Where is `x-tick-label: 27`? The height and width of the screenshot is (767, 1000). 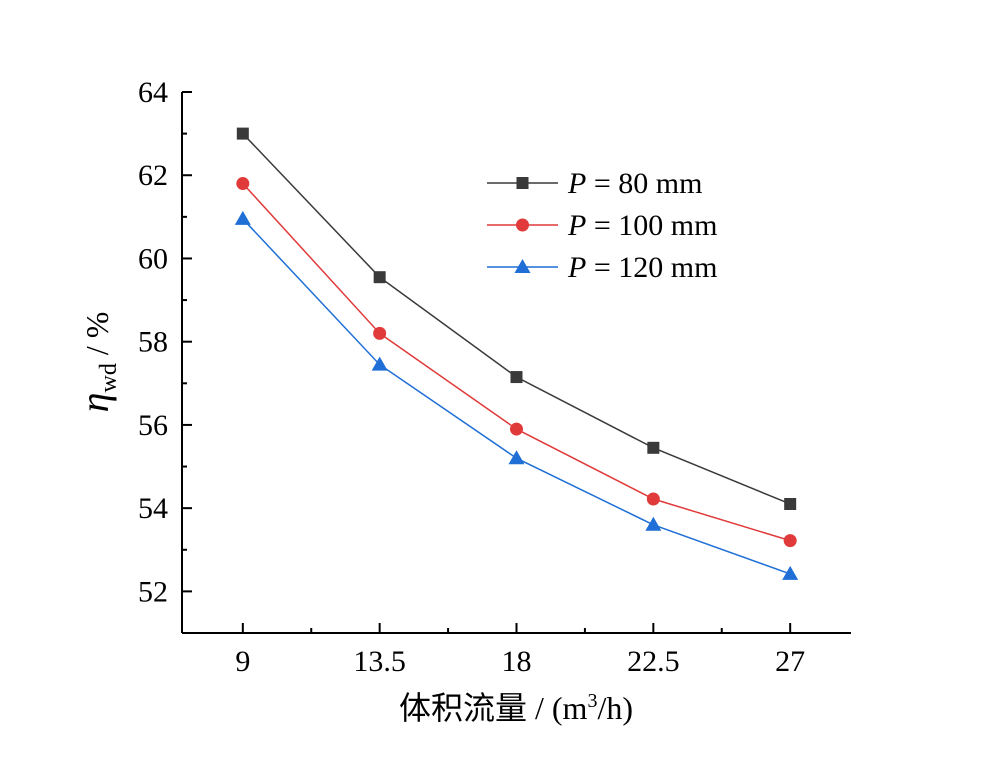
x-tick-label: 27 is located at coordinates (790, 661).